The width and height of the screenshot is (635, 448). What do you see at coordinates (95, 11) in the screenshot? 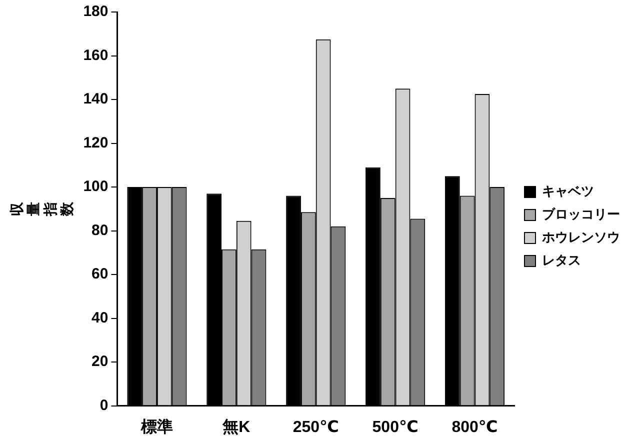
I see `y-tick-label: 180` at bounding box center [95, 11].